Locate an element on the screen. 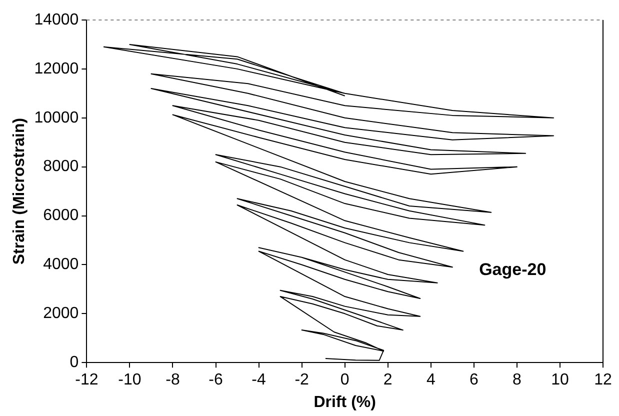 The width and height of the screenshot is (619, 416). x-tick-label: -10 is located at coordinates (130, 380).